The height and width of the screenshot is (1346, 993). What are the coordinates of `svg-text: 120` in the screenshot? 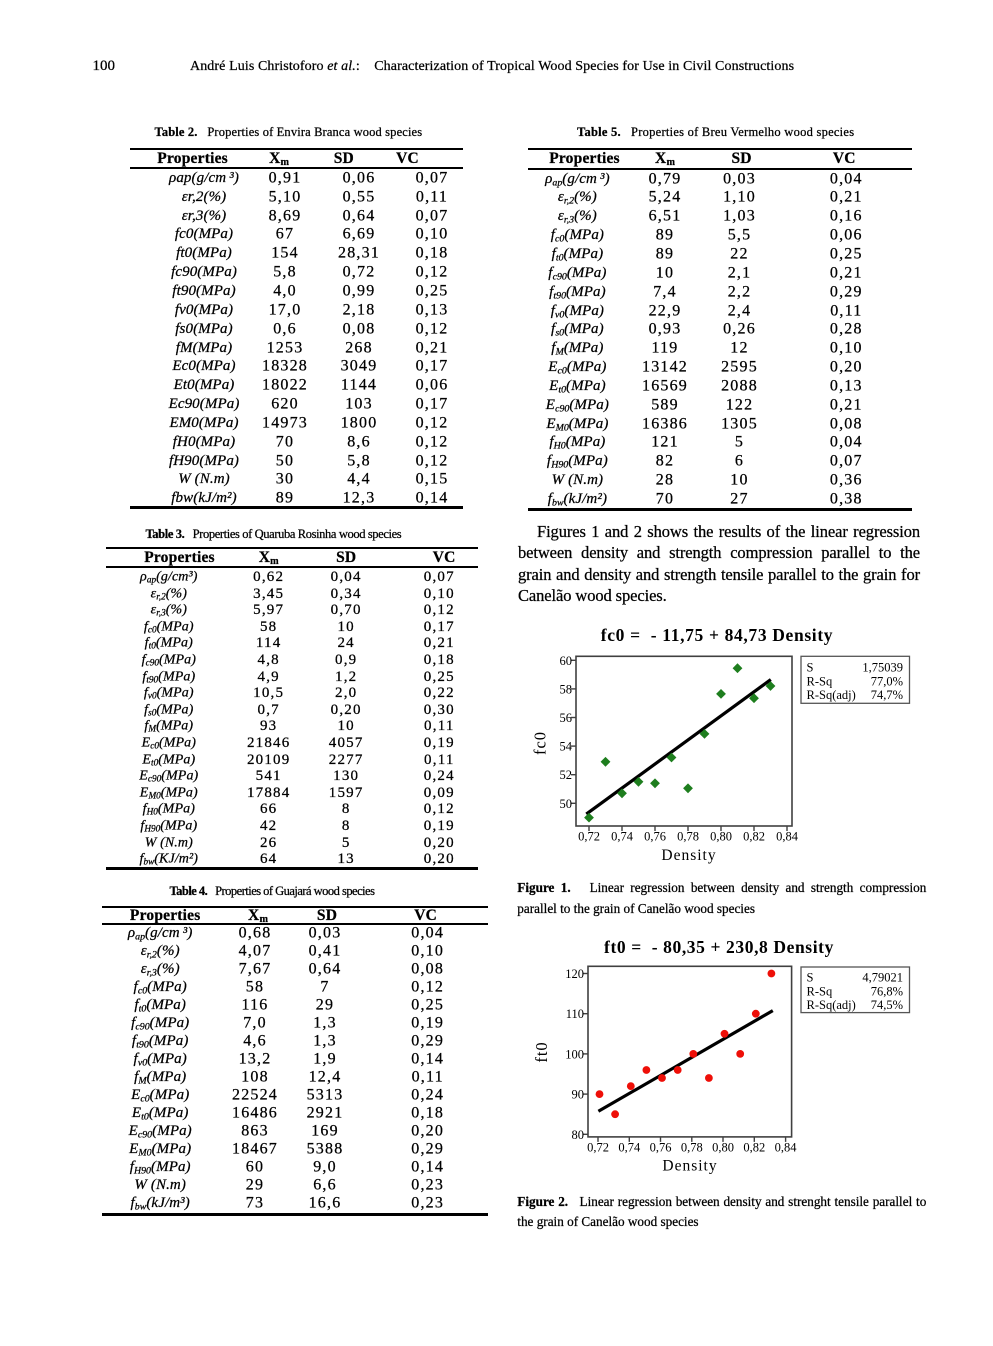 It's located at (574, 974).